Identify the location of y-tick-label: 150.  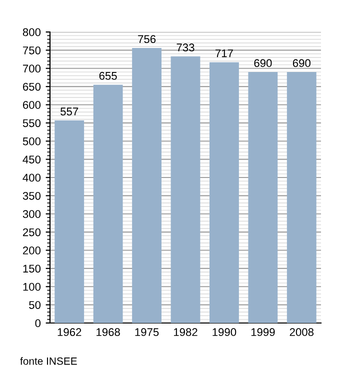
(32, 268).